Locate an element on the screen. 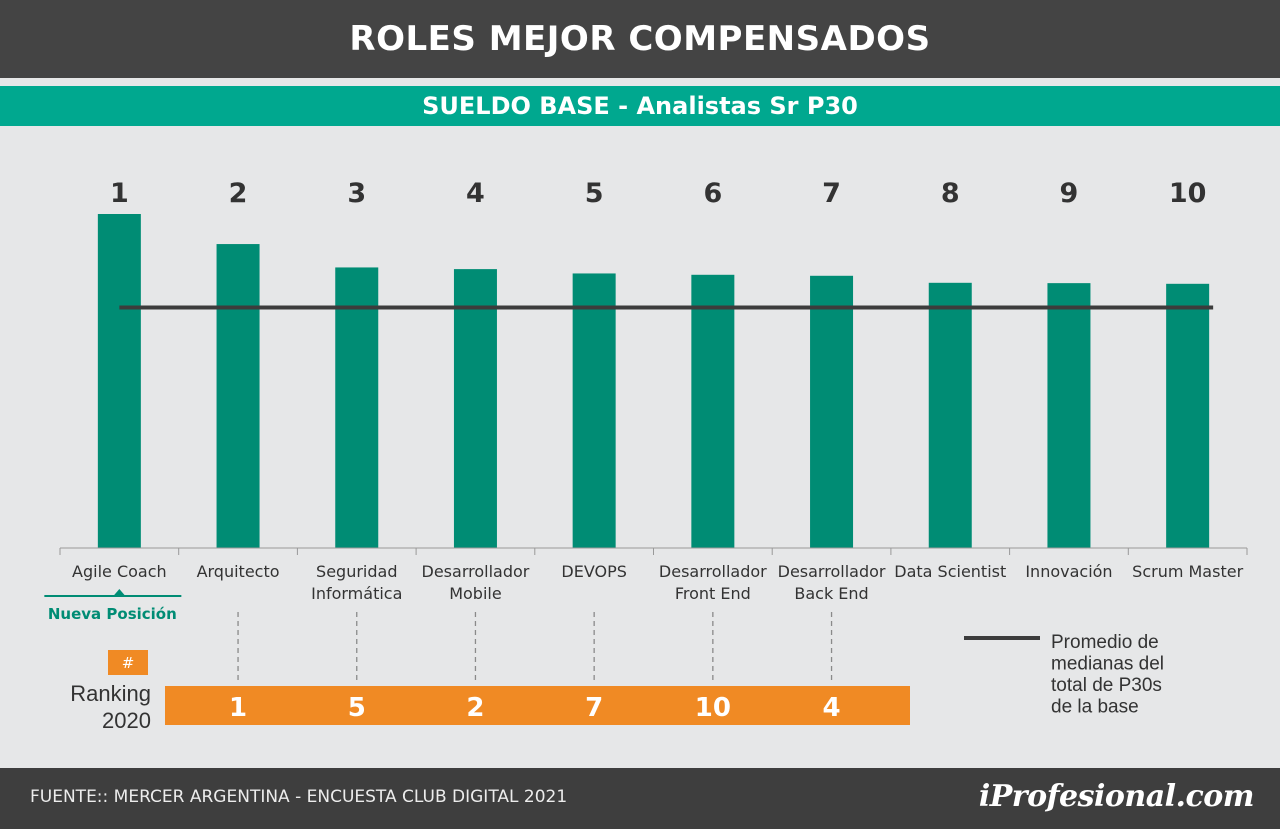 The width and height of the screenshot is (1280, 829). category-label: Innovación is located at coordinates (1068, 571).